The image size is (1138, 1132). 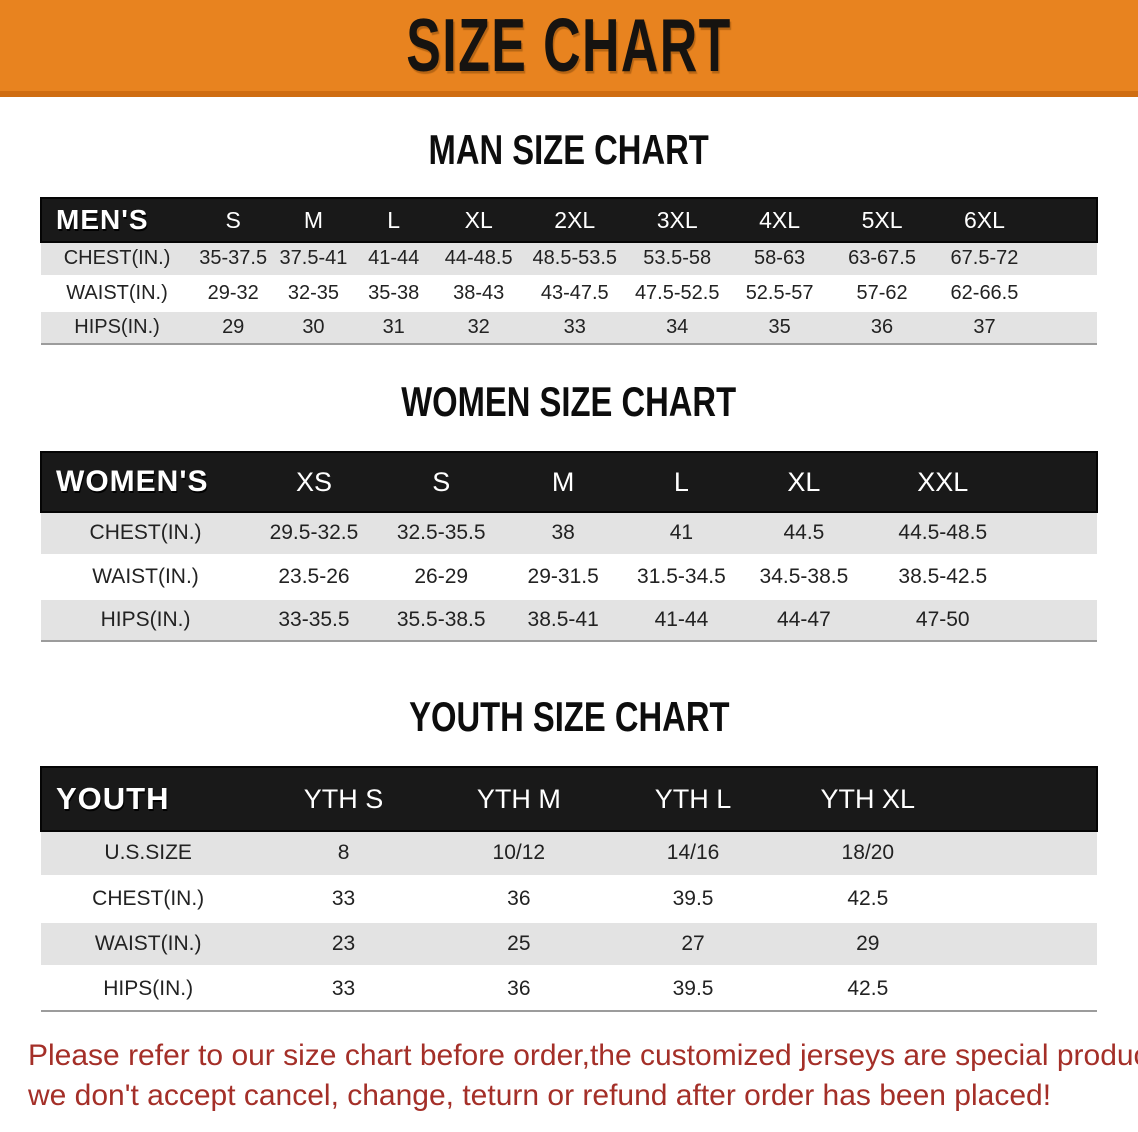 I want to click on table-cell: 35-38, so click(x=394, y=292).